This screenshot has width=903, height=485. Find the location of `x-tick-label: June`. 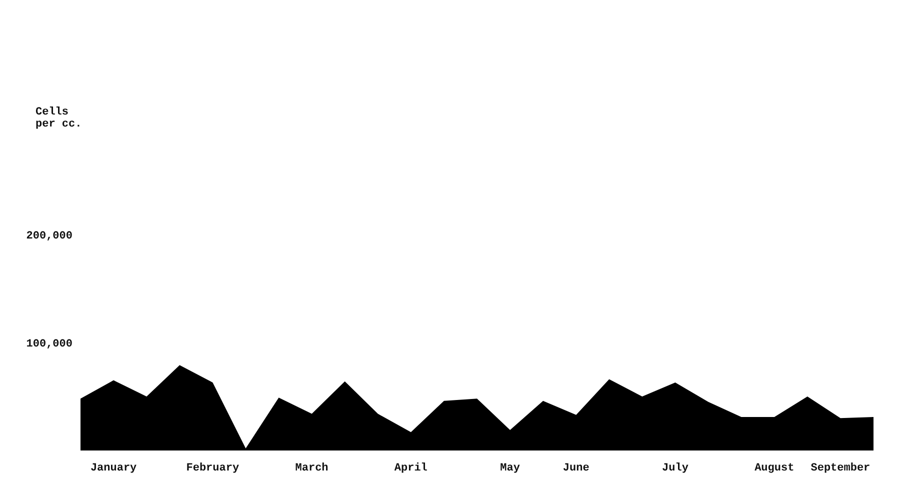

x-tick-label: June is located at coordinates (576, 468).